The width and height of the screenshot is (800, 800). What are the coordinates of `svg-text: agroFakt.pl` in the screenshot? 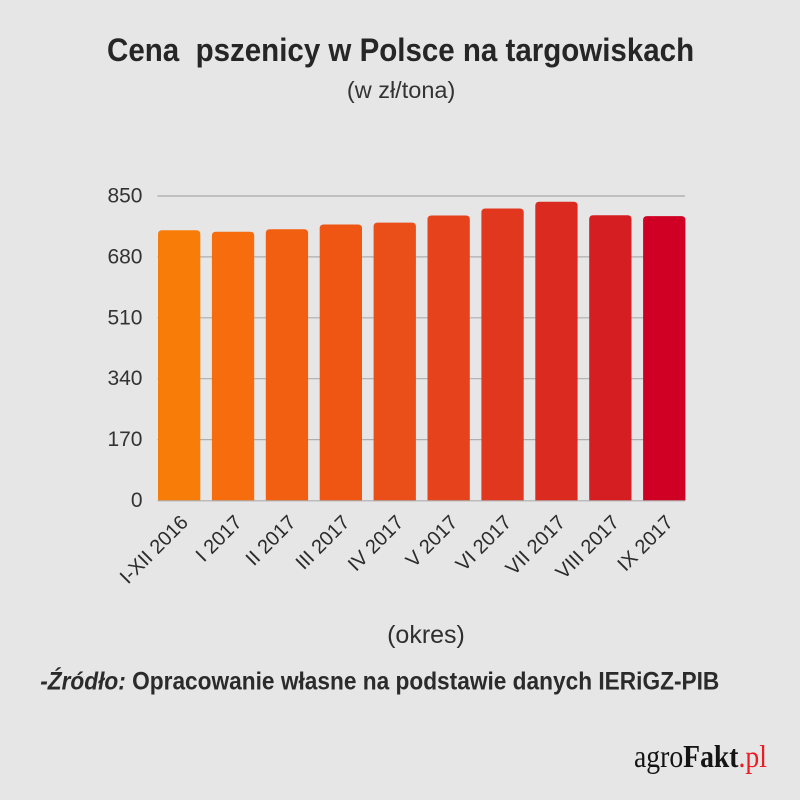 It's located at (700, 756).